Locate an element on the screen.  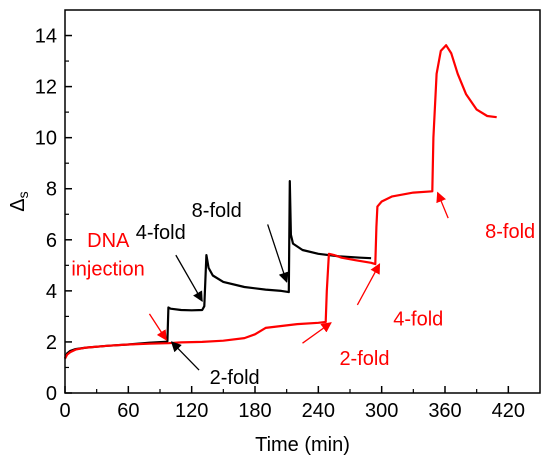
y-tick-label: 8 is located at coordinates (51, 190).